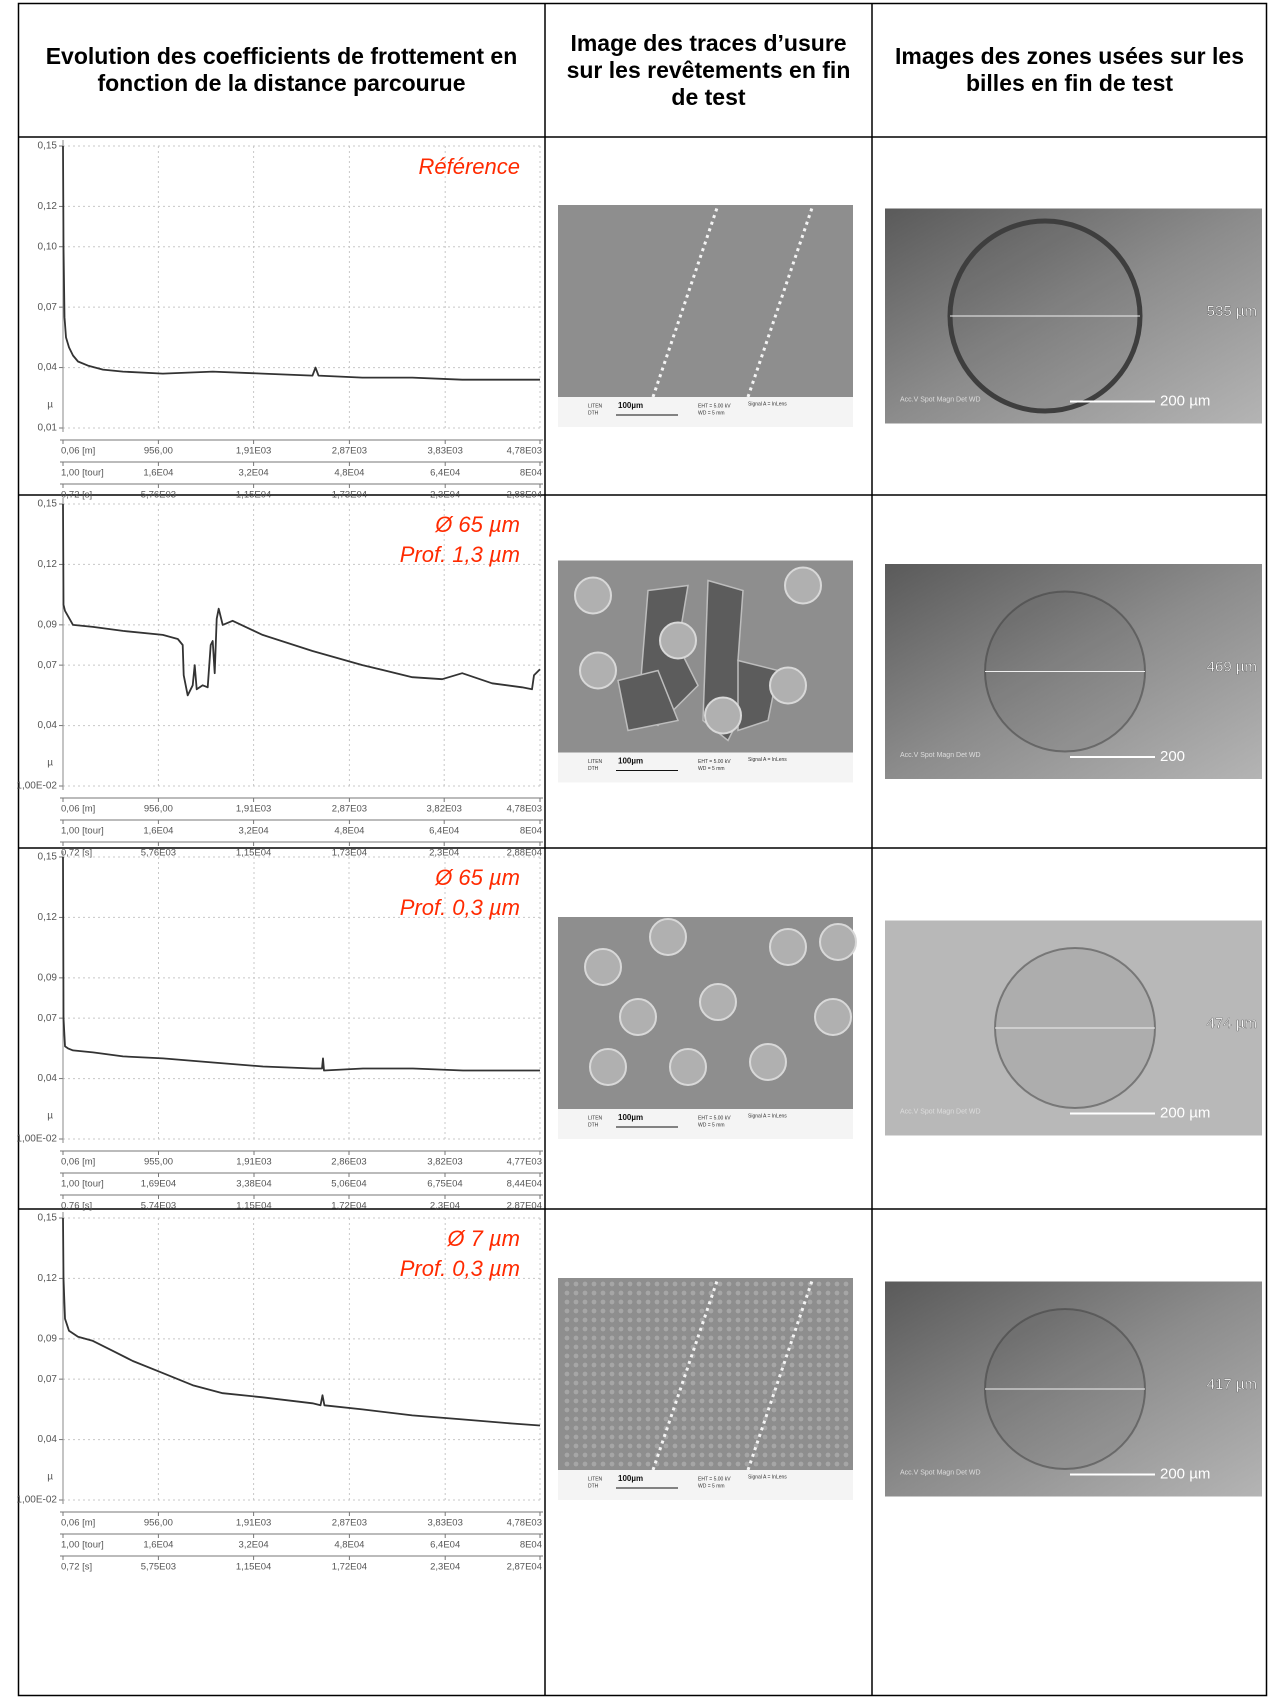 The width and height of the screenshot is (1285, 1697). What do you see at coordinates (711, 413) in the screenshot?
I see `sem-label: WD = 5 mm` at bounding box center [711, 413].